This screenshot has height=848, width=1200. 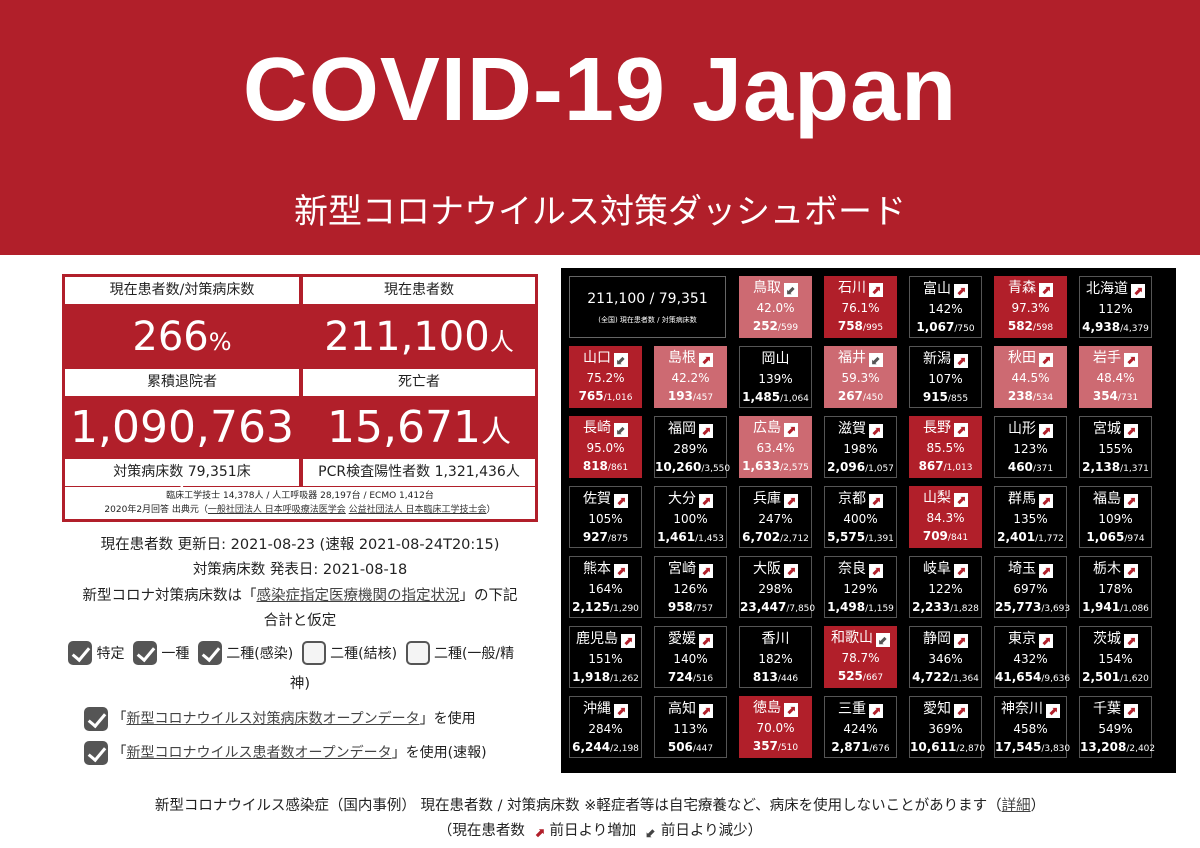 What do you see at coordinates (860, 727) in the screenshot?
I see `prefecture-tile: 三重 ⬈ 424% 2,871/676` at bounding box center [860, 727].